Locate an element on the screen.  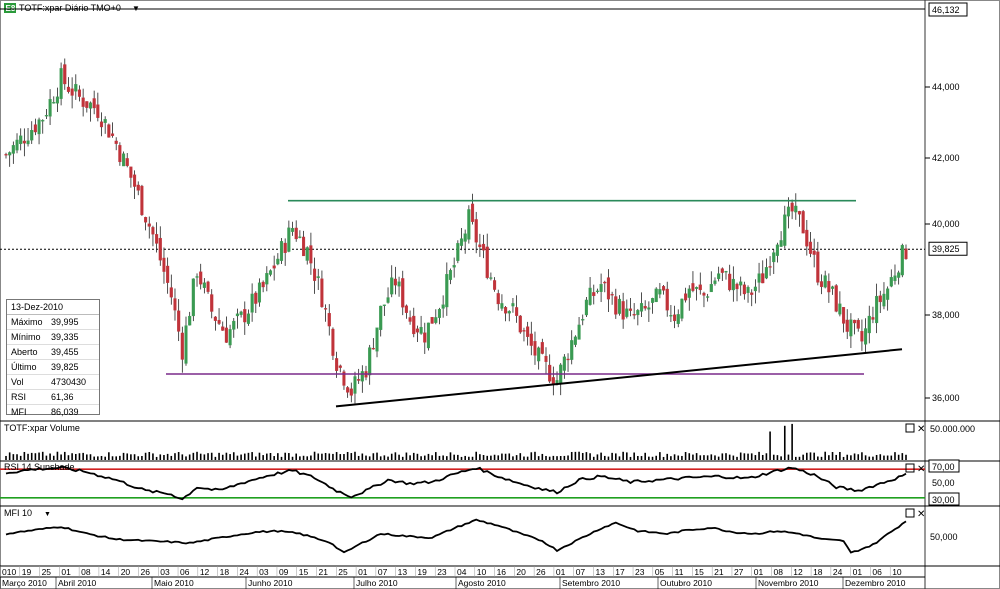
volume-close-icon: ✕ is located at coordinates (921, 429).